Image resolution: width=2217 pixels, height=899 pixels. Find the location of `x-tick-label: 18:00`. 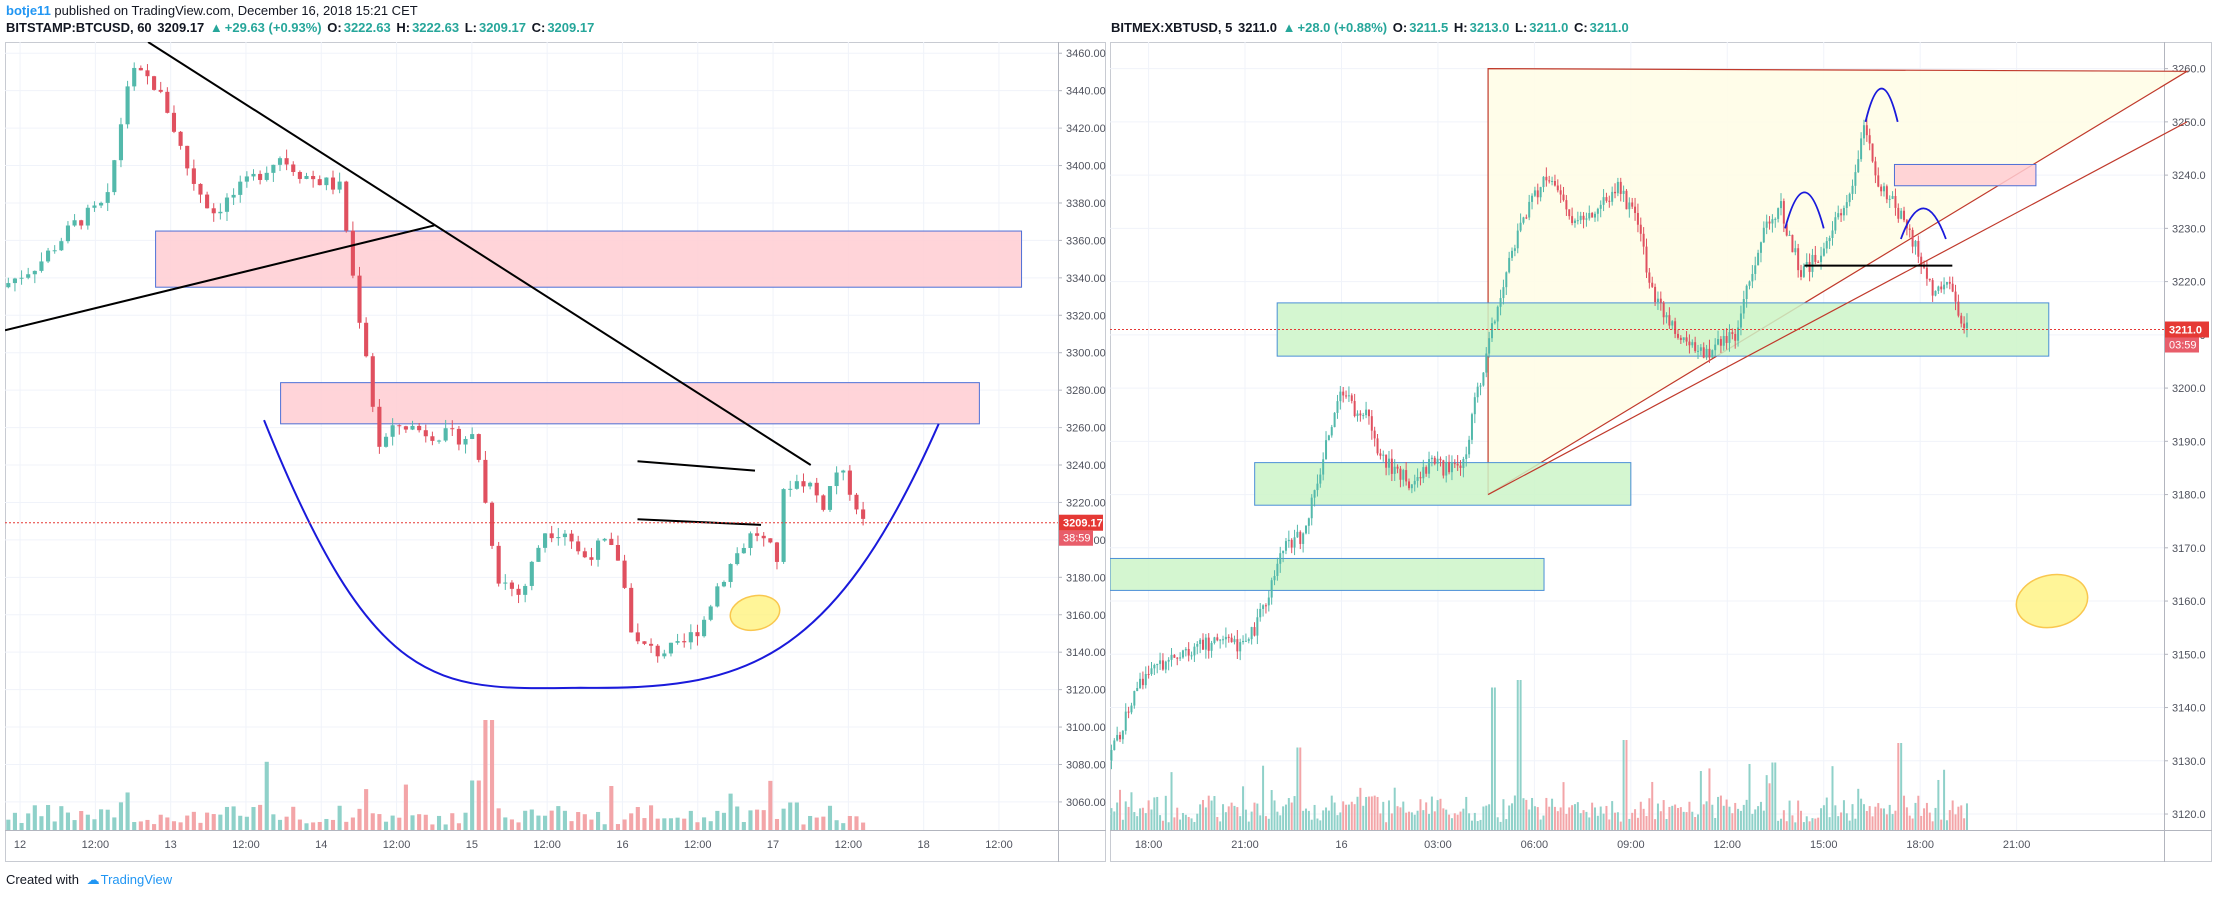

x-tick-label: 18:00 is located at coordinates (1920, 845).